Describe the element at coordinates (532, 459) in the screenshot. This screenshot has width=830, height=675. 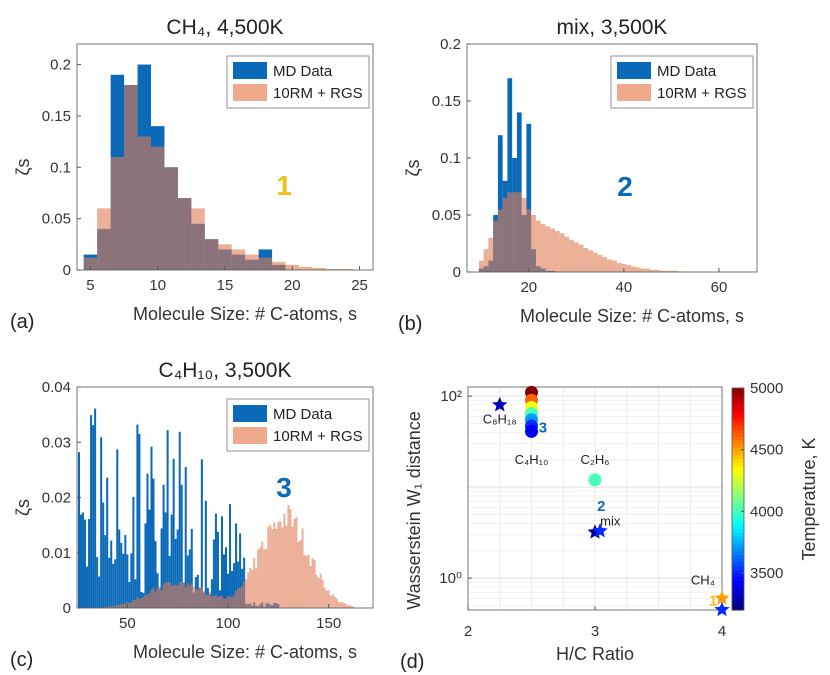
I see `point-annotation: C₄H₁₀` at that location.